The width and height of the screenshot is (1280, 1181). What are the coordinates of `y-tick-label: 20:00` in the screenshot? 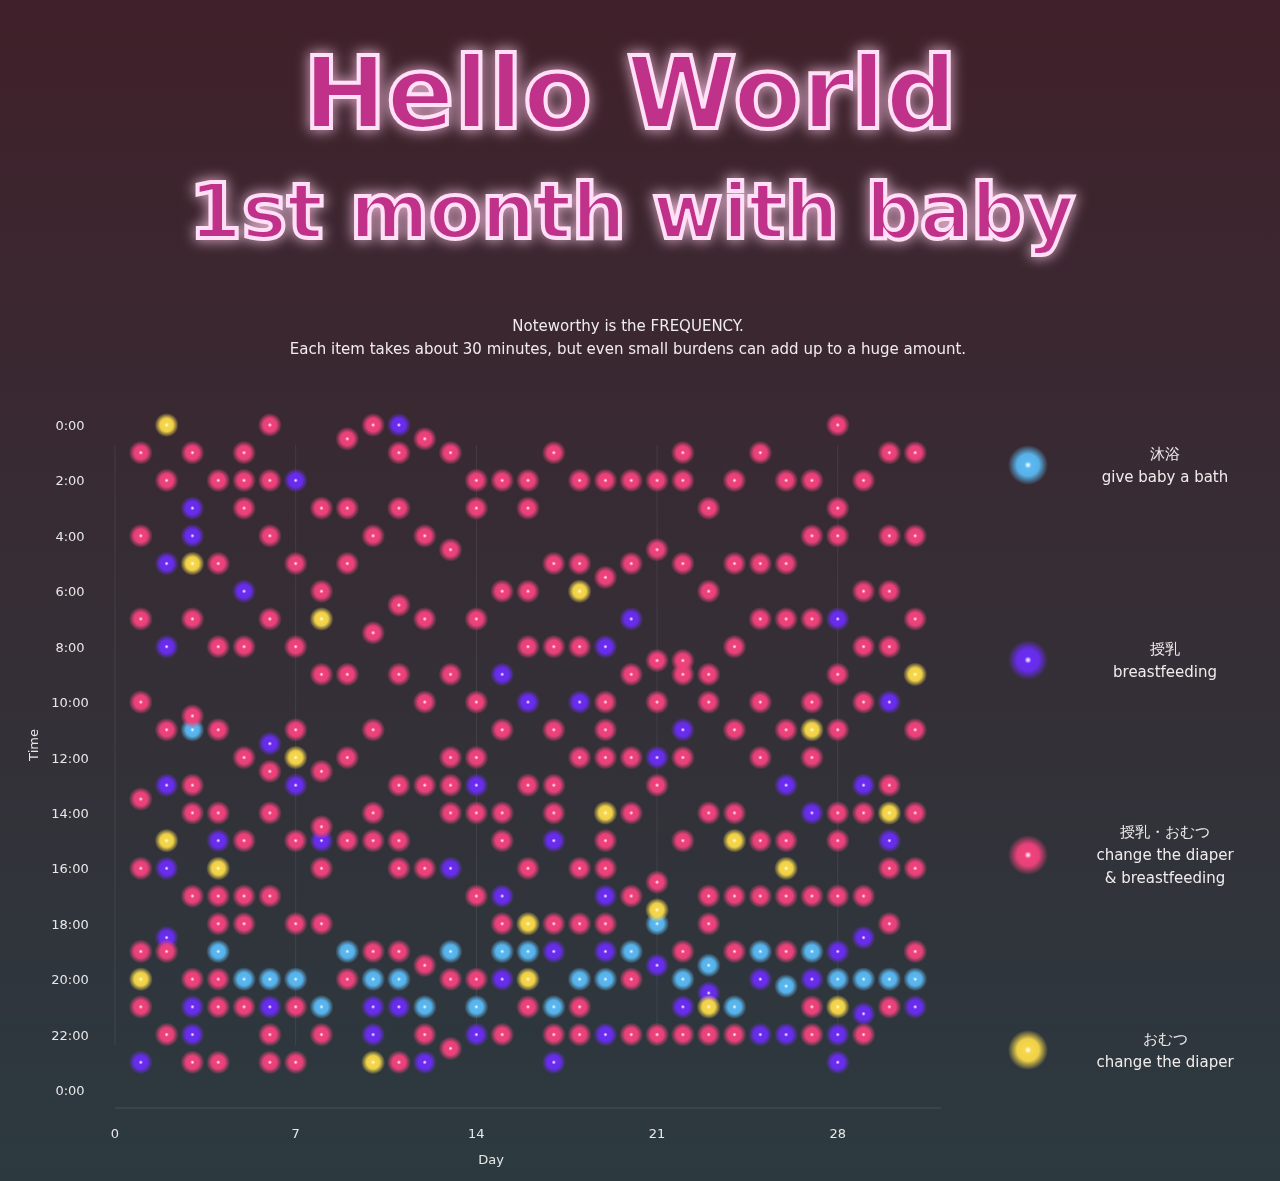 It's located at (70, 980).